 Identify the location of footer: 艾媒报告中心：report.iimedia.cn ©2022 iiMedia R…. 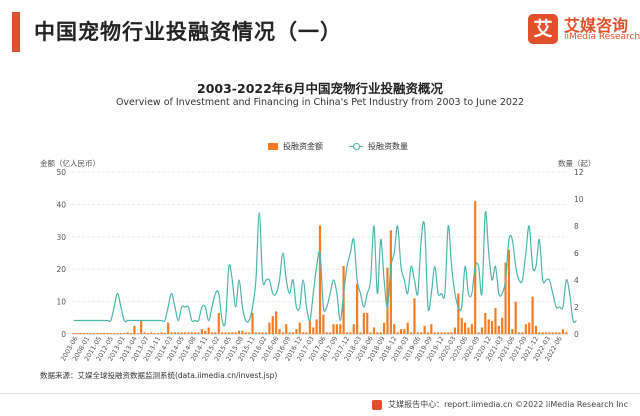
(500, 404).